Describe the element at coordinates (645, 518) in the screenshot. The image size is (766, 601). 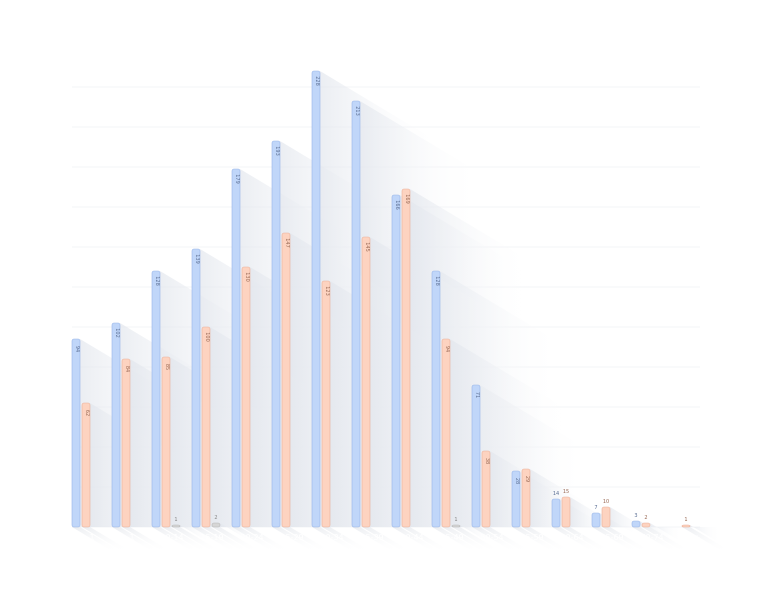
I see `value-label: 2` at that location.